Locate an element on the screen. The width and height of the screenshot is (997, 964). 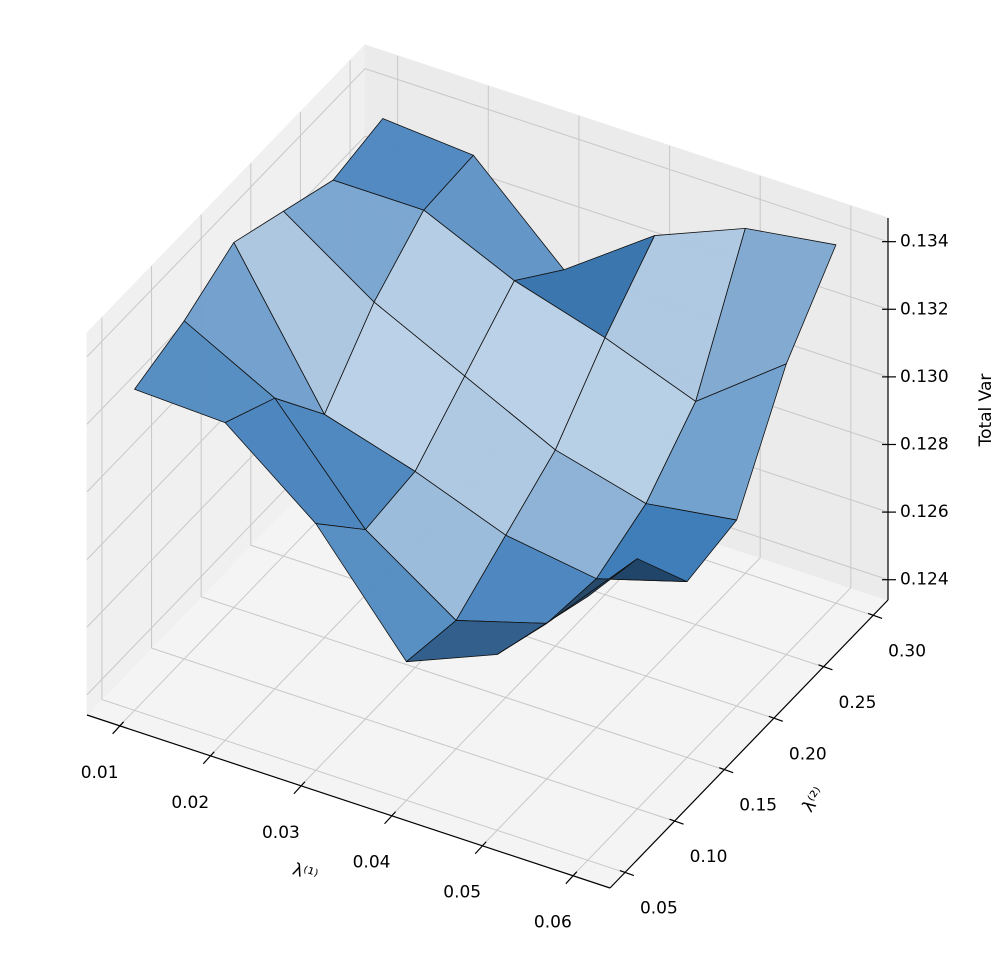
y-axis-label: λ⁽²⁾ is located at coordinates (814, 800).